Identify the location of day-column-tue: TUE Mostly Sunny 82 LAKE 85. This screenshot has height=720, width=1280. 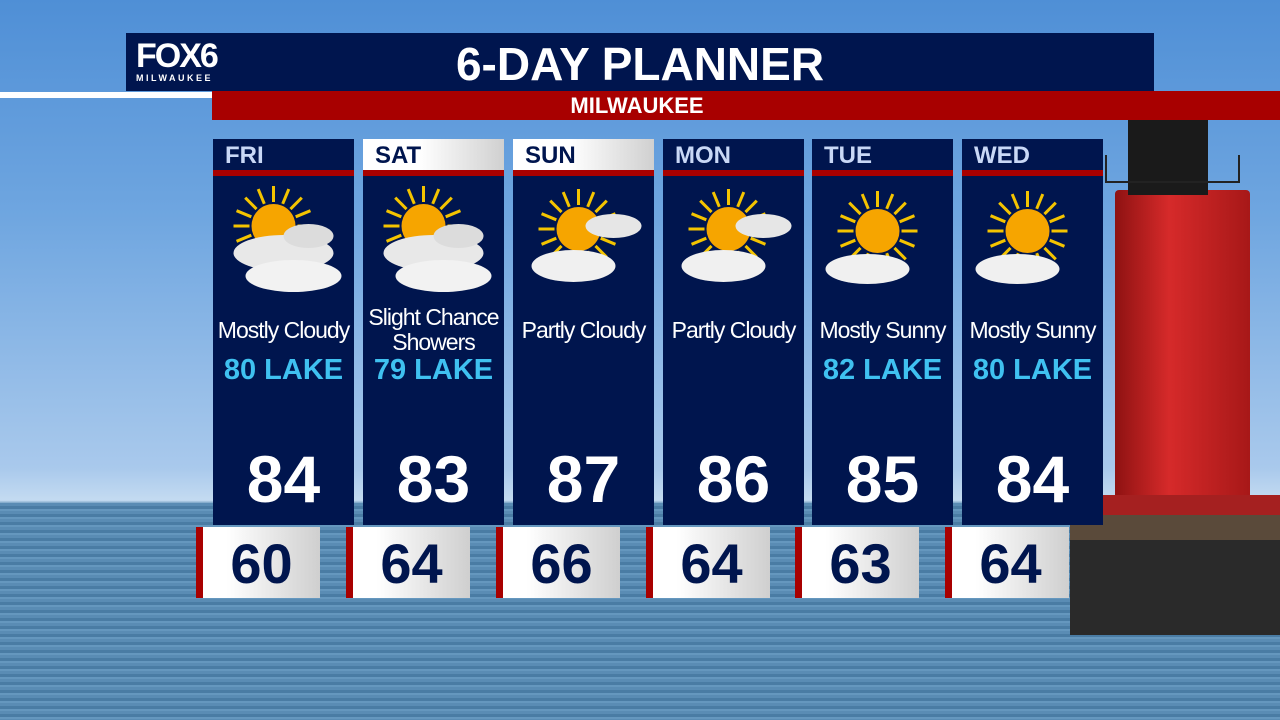
(882, 332).